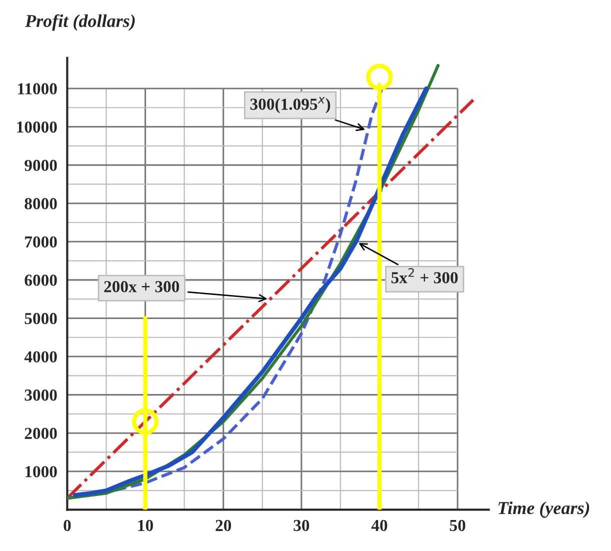 The image size is (611, 551). Describe the element at coordinates (40, 434) in the screenshot. I see `y-tick-label: 2000` at that location.